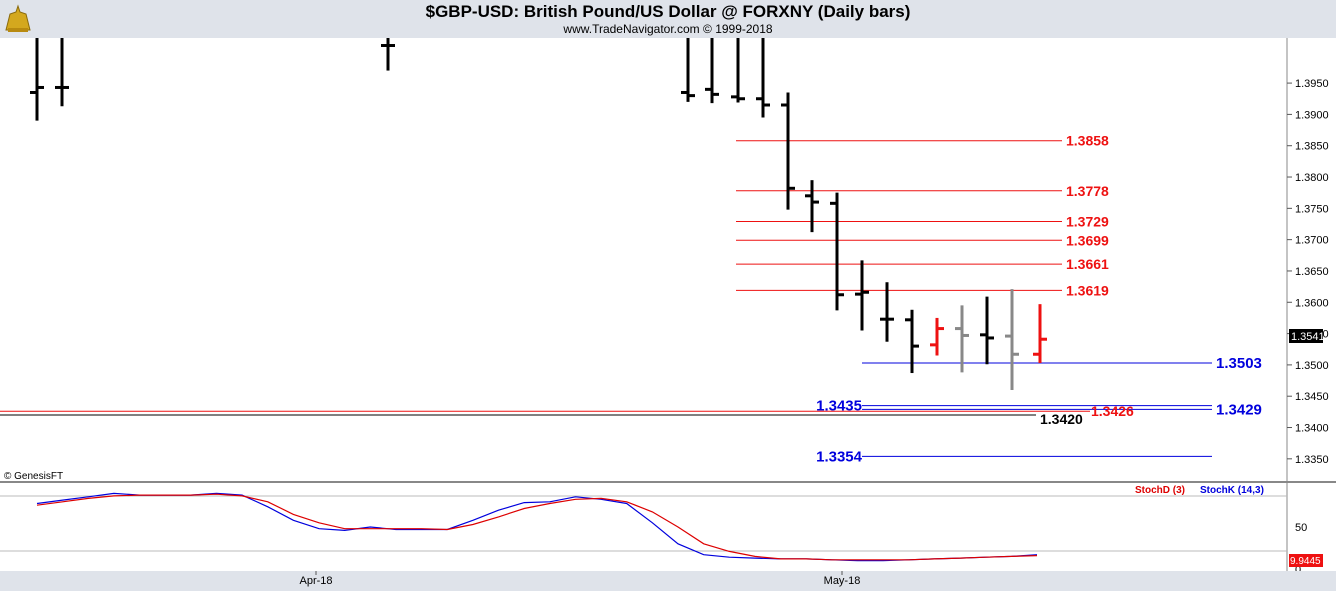 The image size is (1336, 591). I want to click on last-price-badge: 1.3541, so click(1307, 336).